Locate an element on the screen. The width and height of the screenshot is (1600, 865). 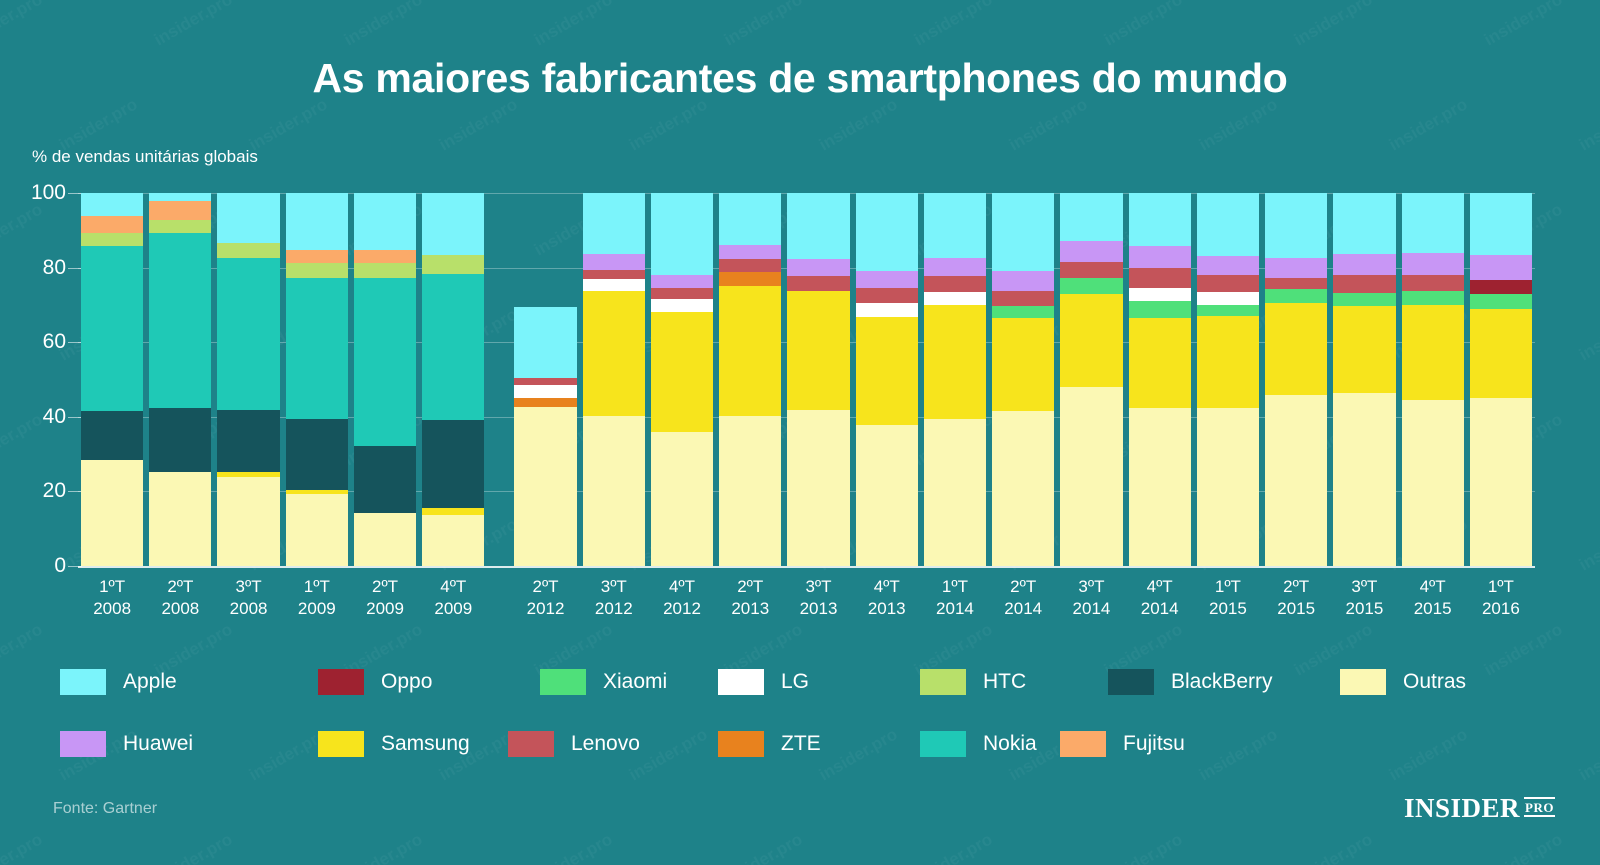
legend-item-xiaomi: Xiaomi is located at coordinates (603, 682).